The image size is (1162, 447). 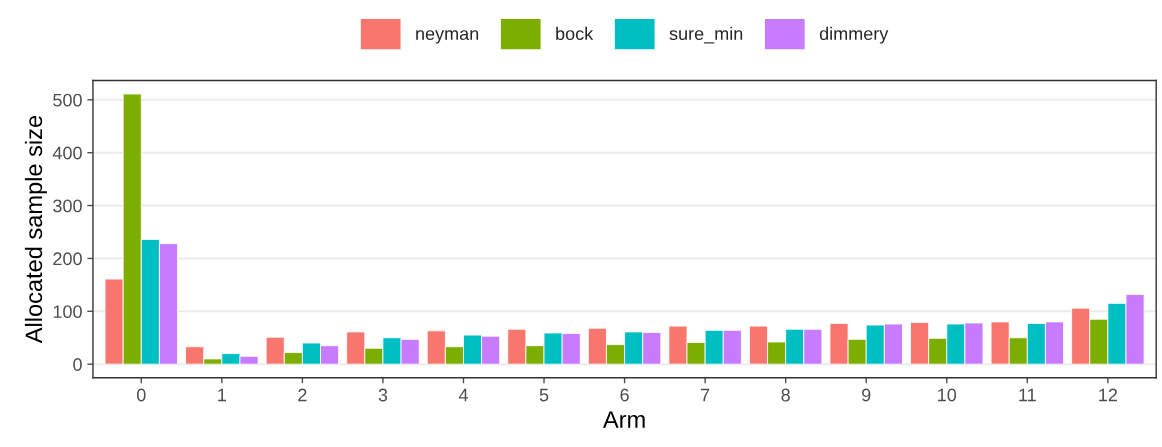 What do you see at coordinates (141, 395) in the screenshot?
I see `x-tick-label: 0` at bounding box center [141, 395].